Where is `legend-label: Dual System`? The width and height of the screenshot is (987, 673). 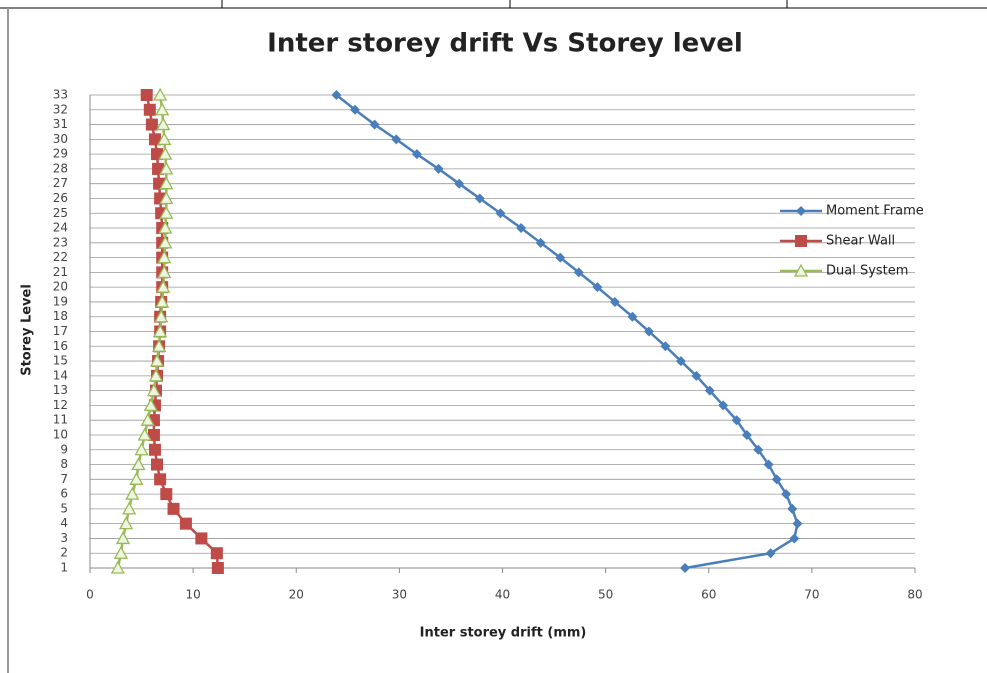
legend-label: Dual System is located at coordinates (867, 271).